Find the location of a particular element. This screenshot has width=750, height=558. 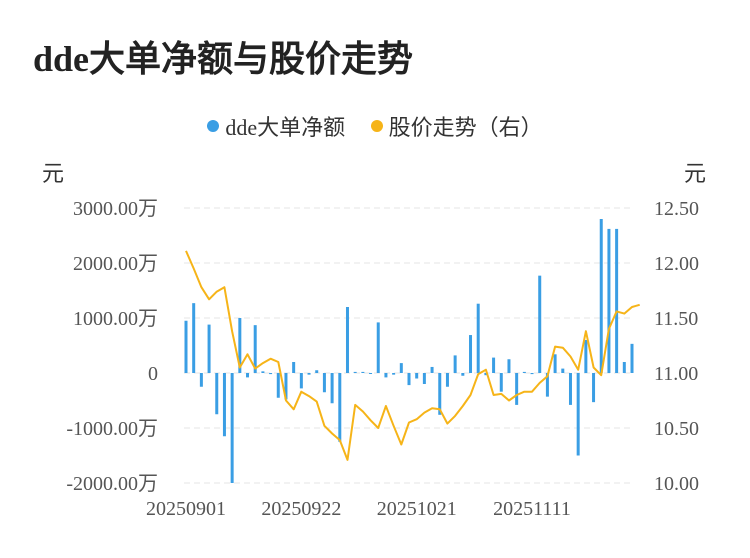

x-tick-label: 20251021 is located at coordinates (417, 509).